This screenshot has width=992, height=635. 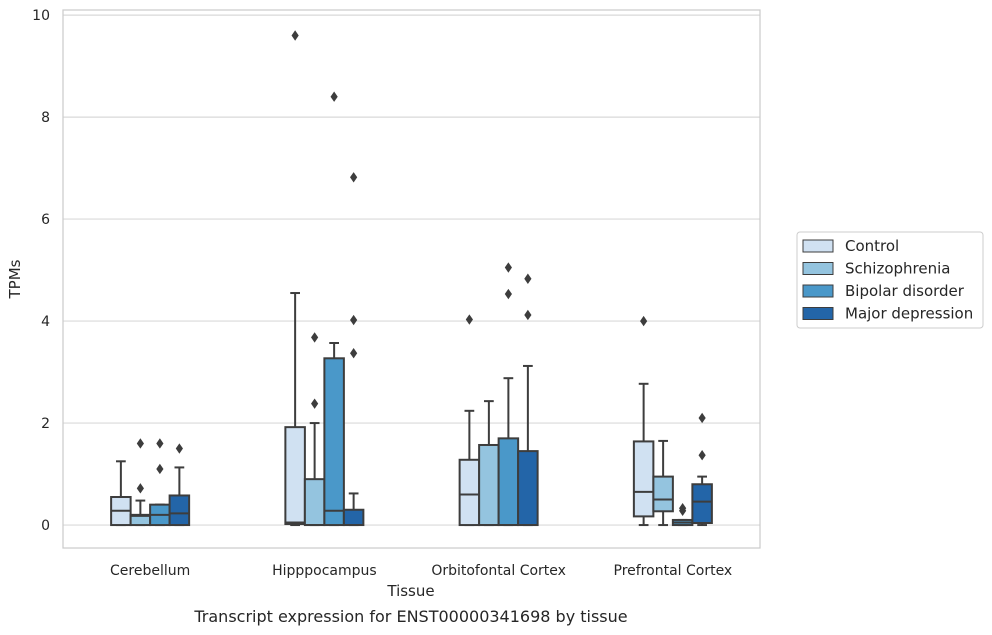 I want to click on legend-label: Bipolar disorder, so click(x=905, y=291).